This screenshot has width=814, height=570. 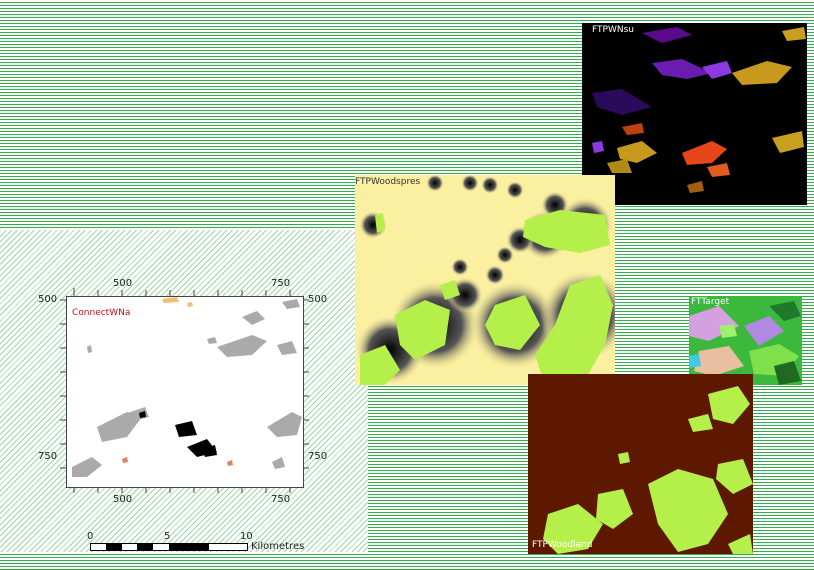 I want to click on ftpwnsu-map-graphic, so click(x=699, y=110).